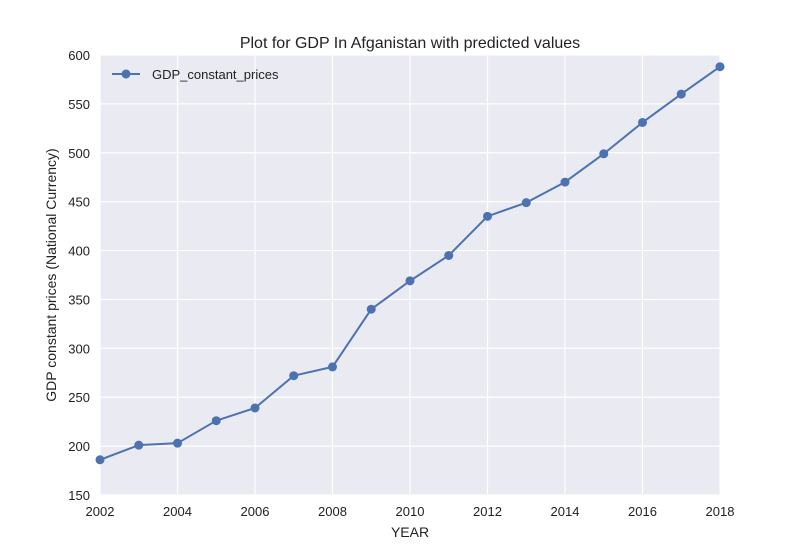 This screenshot has width=800, height=550. I want to click on x-tick-label: 2018, so click(720, 511).